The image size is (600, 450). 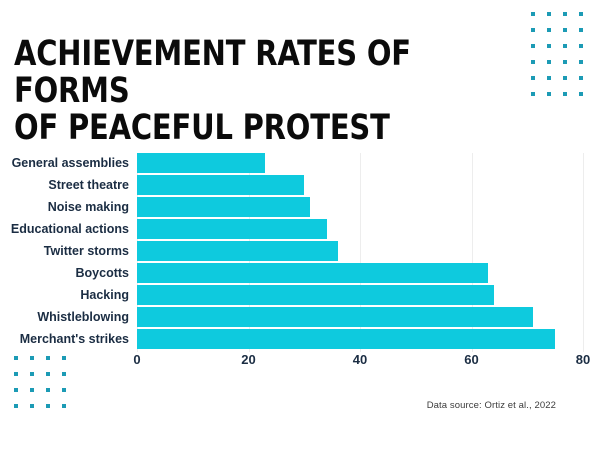 I want to click on decorative-dot-grid-bottom-left, so click(x=40, y=382).